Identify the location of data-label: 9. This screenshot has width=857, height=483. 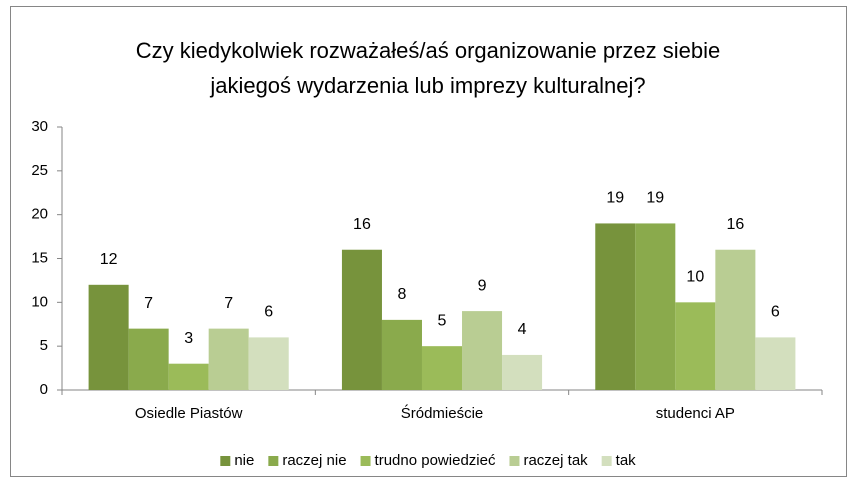
(482, 285).